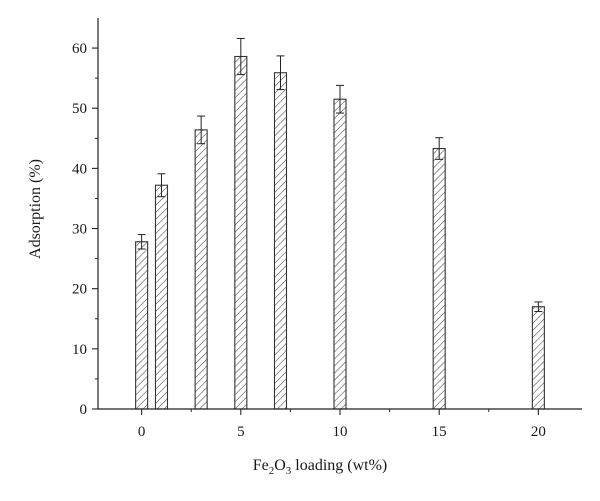 Image resolution: width=600 pixels, height=501 pixels. What do you see at coordinates (79, 290) in the screenshot?
I see `y-tick-label: 20` at bounding box center [79, 290].